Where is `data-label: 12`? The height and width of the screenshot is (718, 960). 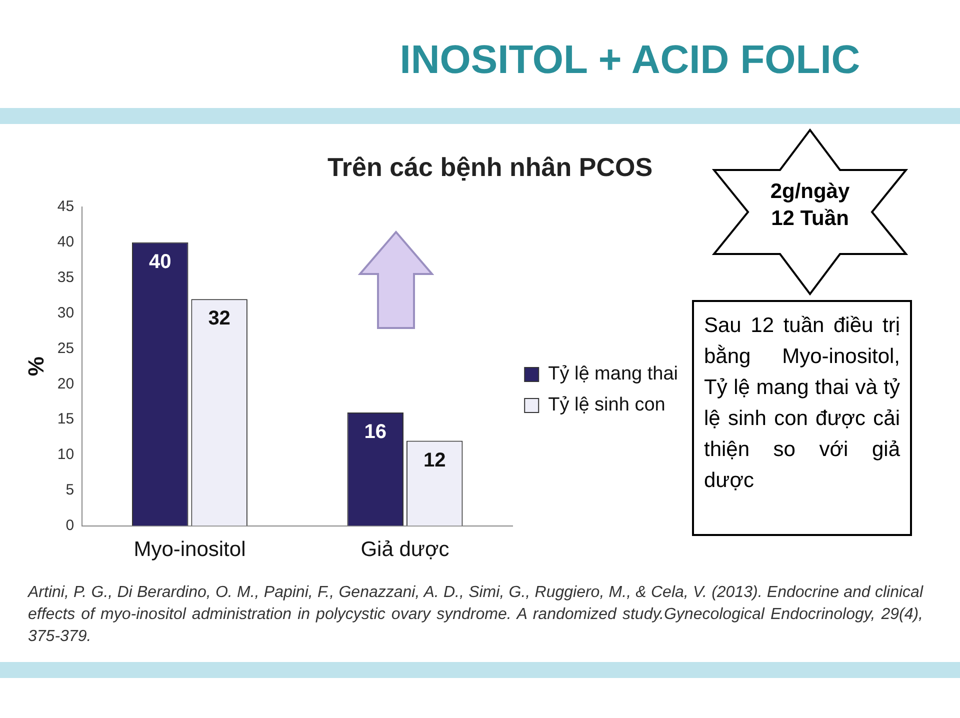 data-label: 12 is located at coordinates (434, 460).